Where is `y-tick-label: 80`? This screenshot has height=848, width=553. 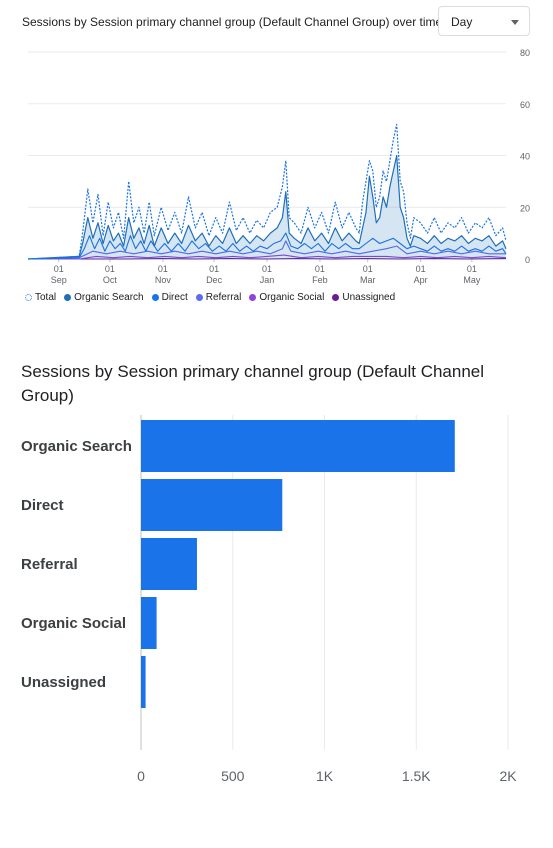
y-tick-label: 80 is located at coordinates (525, 53).